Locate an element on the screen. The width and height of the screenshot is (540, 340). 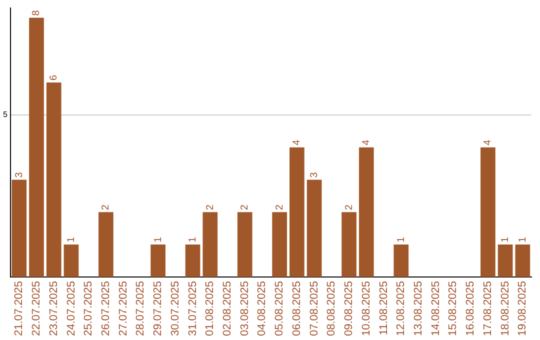
x-tick-label: 01.08.2025 is located at coordinates (210, 308).